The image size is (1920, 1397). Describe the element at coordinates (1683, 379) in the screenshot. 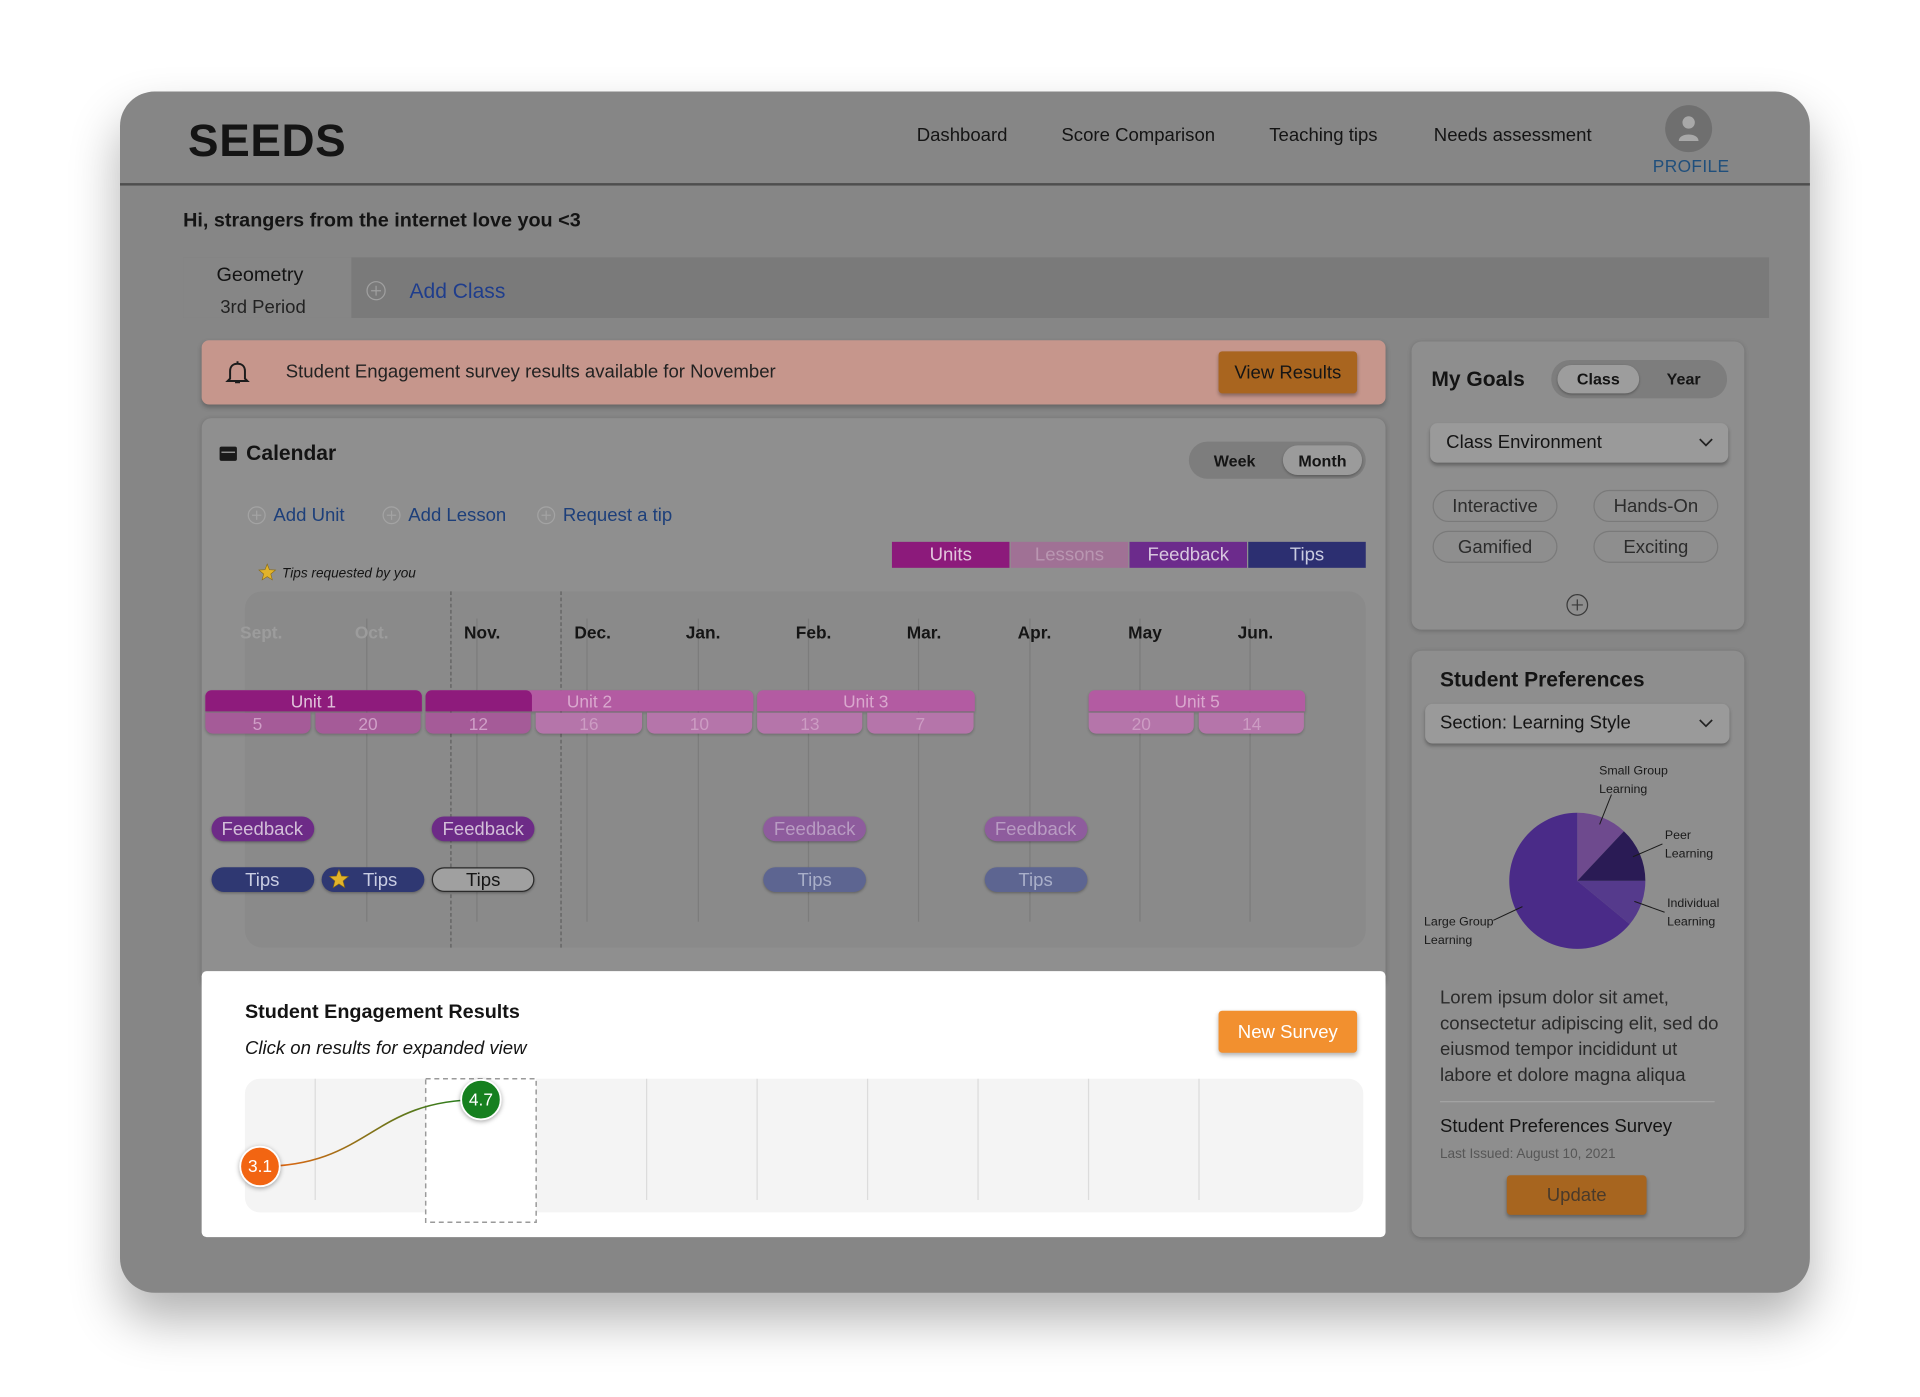

I see `goals-toggle-option: Year` at that location.